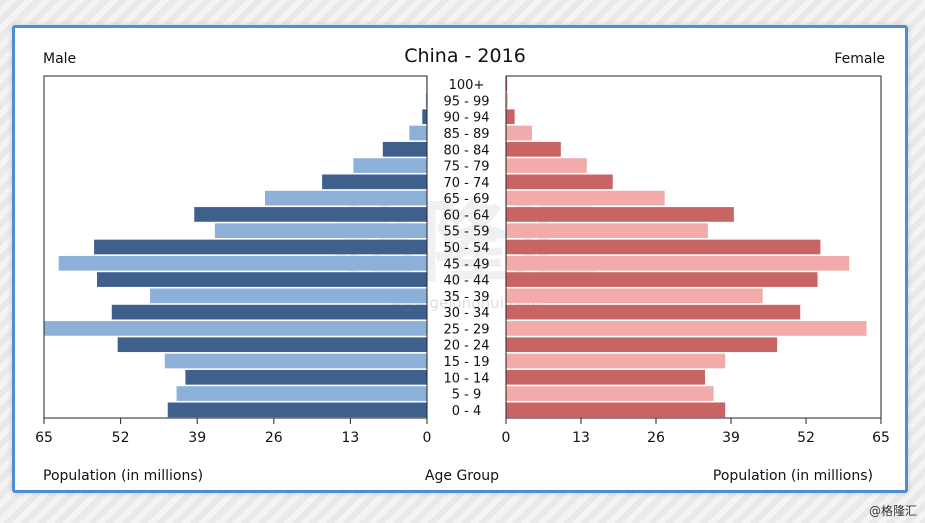  I want to click on age-group-label: 85 - 89, so click(466, 134).